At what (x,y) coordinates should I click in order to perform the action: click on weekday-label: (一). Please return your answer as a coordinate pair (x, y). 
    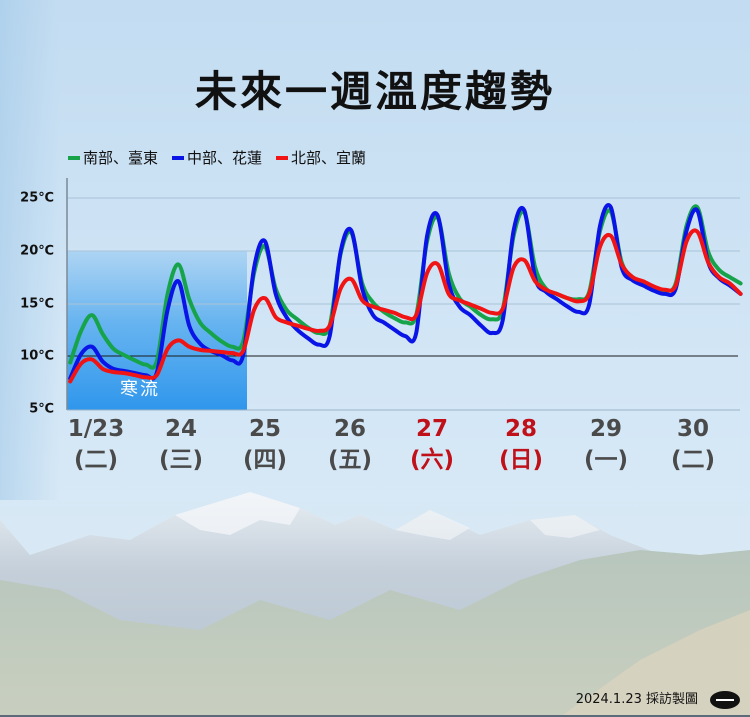
    Looking at the image, I should click on (606, 460).